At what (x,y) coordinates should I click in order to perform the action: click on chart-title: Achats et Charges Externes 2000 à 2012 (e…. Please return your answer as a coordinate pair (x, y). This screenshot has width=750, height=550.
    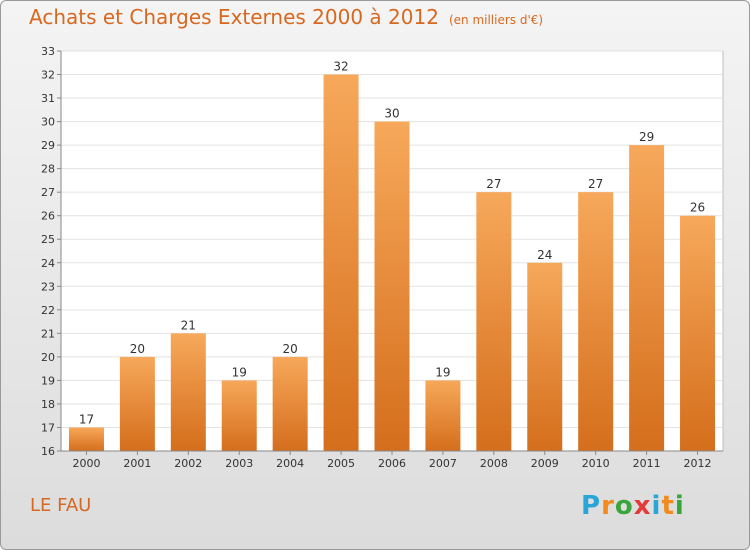
    Looking at the image, I should click on (286, 17).